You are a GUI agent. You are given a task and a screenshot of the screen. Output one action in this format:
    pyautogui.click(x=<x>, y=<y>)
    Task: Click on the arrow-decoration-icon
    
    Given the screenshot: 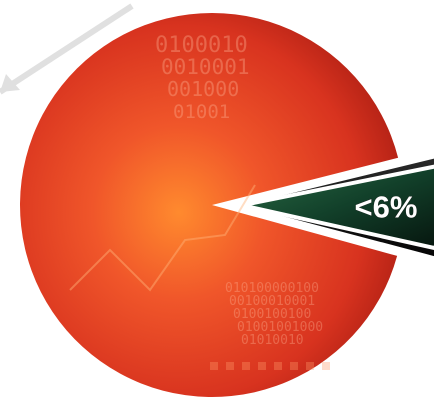 What is the action you would take?
    pyautogui.click(x=67, y=49)
    